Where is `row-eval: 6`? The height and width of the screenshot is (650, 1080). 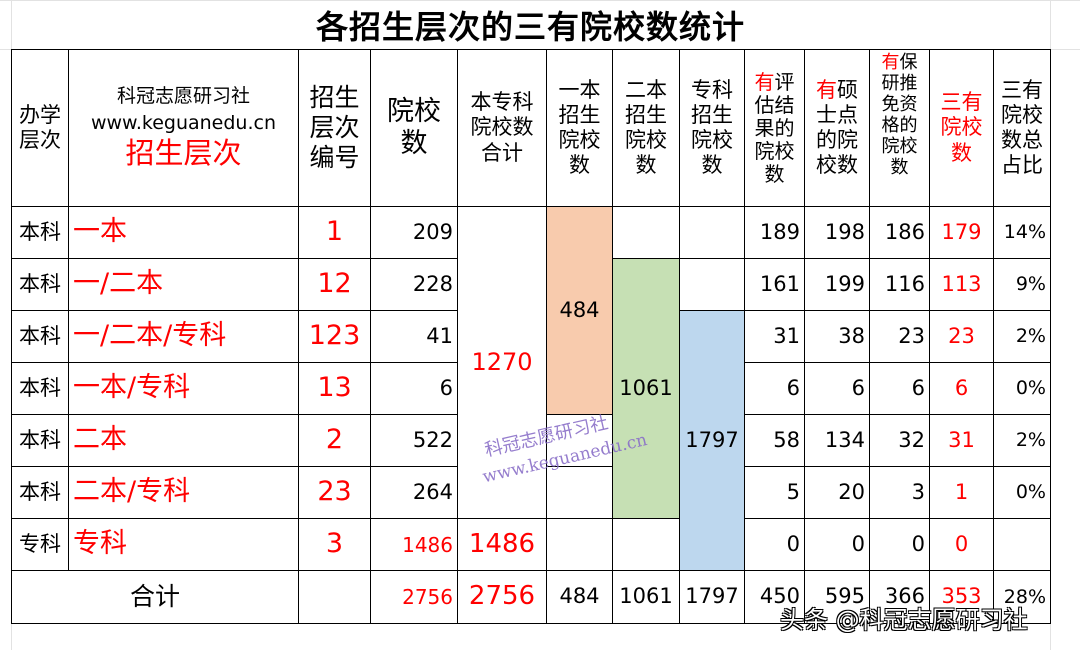 row-eval: 6 is located at coordinates (774, 388).